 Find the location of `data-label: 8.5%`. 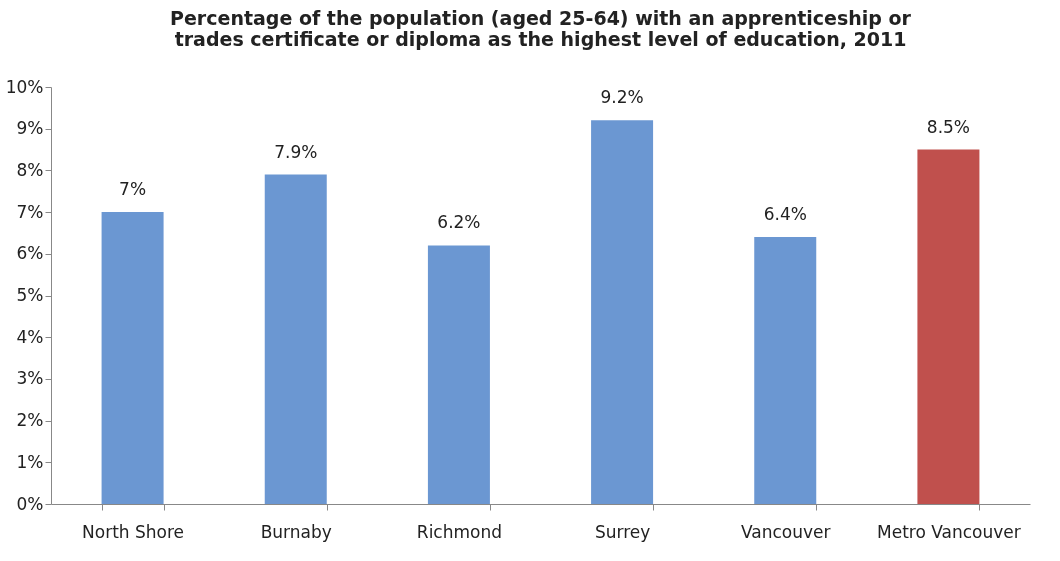

data-label: 8.5% is located at coordinates (948, 126).